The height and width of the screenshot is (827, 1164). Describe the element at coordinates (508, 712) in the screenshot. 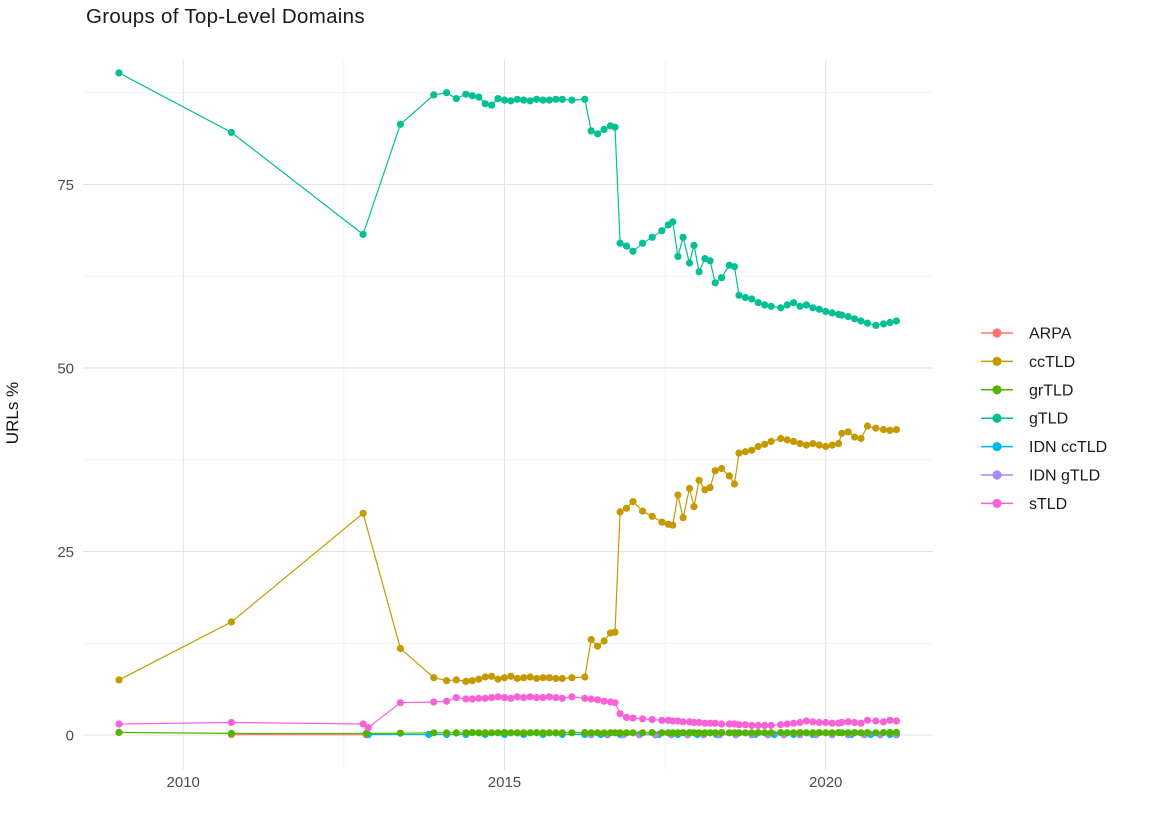

I see `series-stld` at that location.